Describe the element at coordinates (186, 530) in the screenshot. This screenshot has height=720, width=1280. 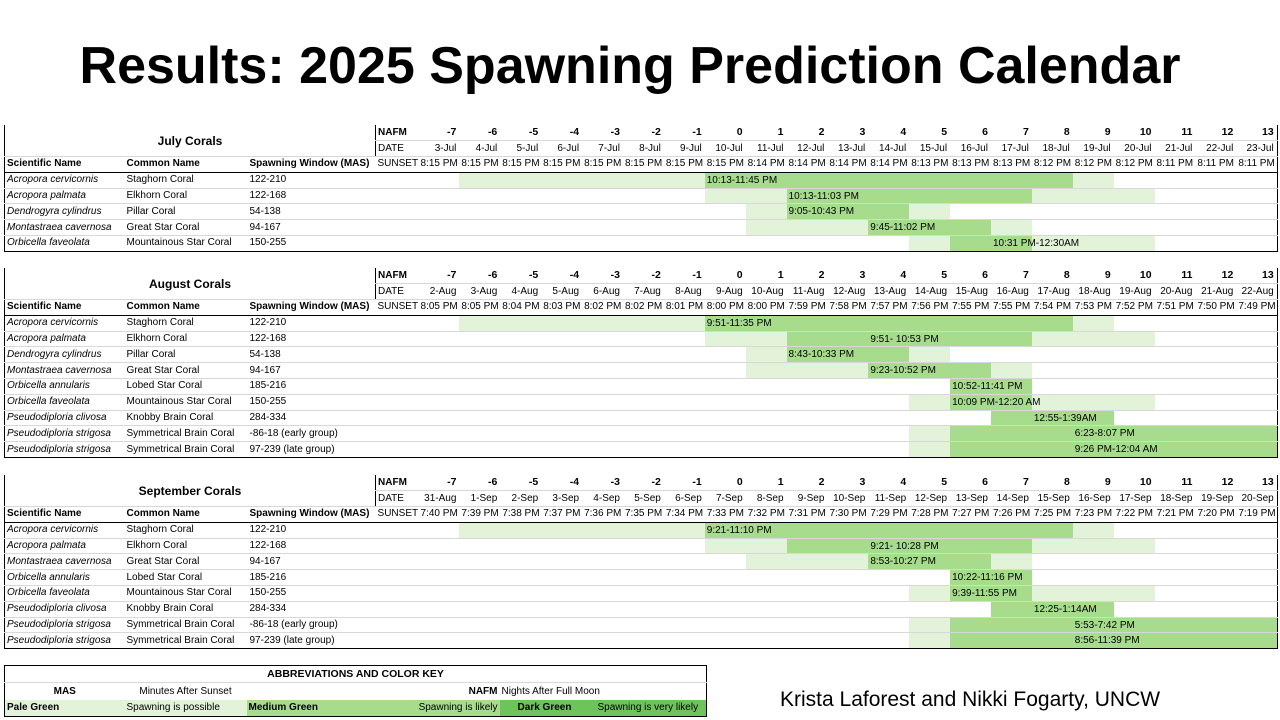
I see `common-name: Staghorn Coral` at that location.